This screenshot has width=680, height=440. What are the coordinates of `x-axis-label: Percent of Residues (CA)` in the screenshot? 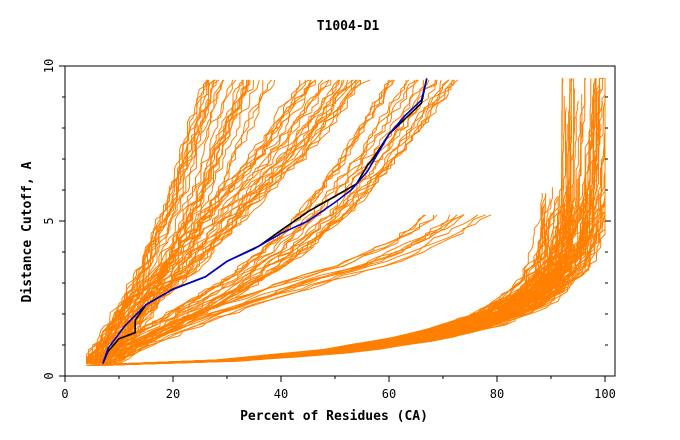 It's located at (334, 416).